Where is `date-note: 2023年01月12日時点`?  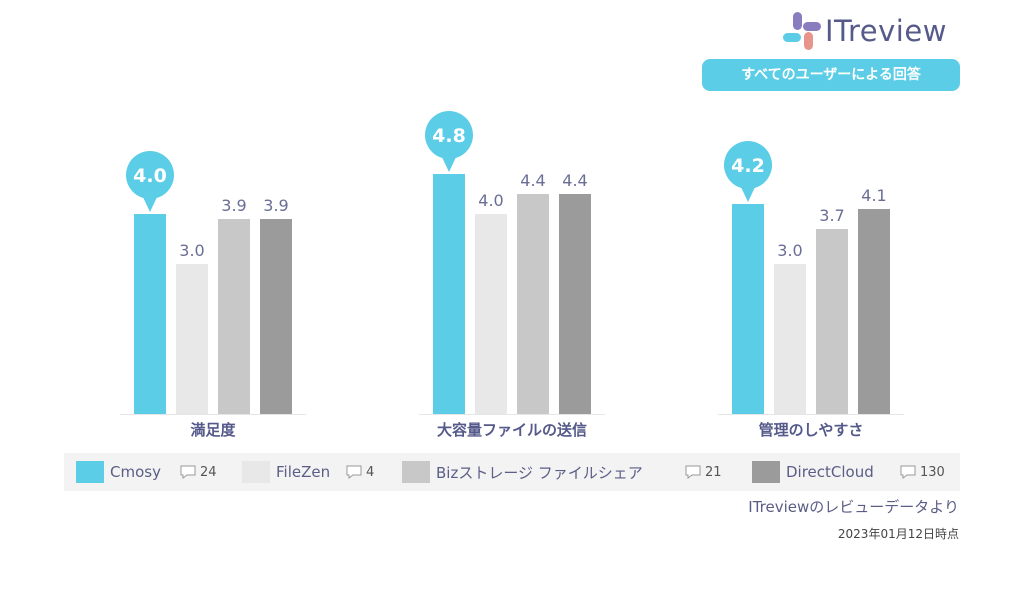
date-note: 2023年01月12日時点 is located at coordinates (898, 534).